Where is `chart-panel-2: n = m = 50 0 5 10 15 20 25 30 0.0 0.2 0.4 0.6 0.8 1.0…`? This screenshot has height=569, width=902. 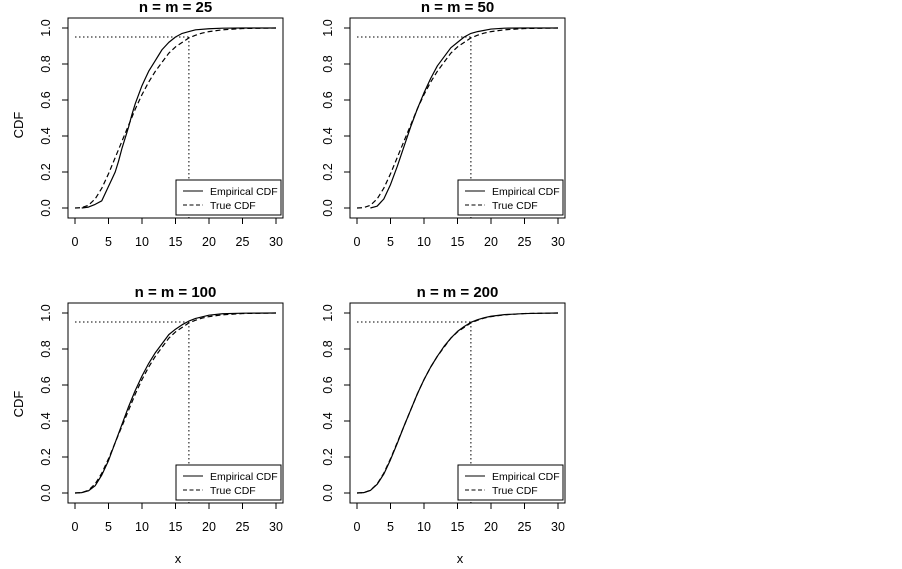
chart-panel-2: n = m = 50 0 5 10 15 20 25 30 0.0 0.2 0.4 0.6 0.8 1.0… is located at coordinates (443, 124).